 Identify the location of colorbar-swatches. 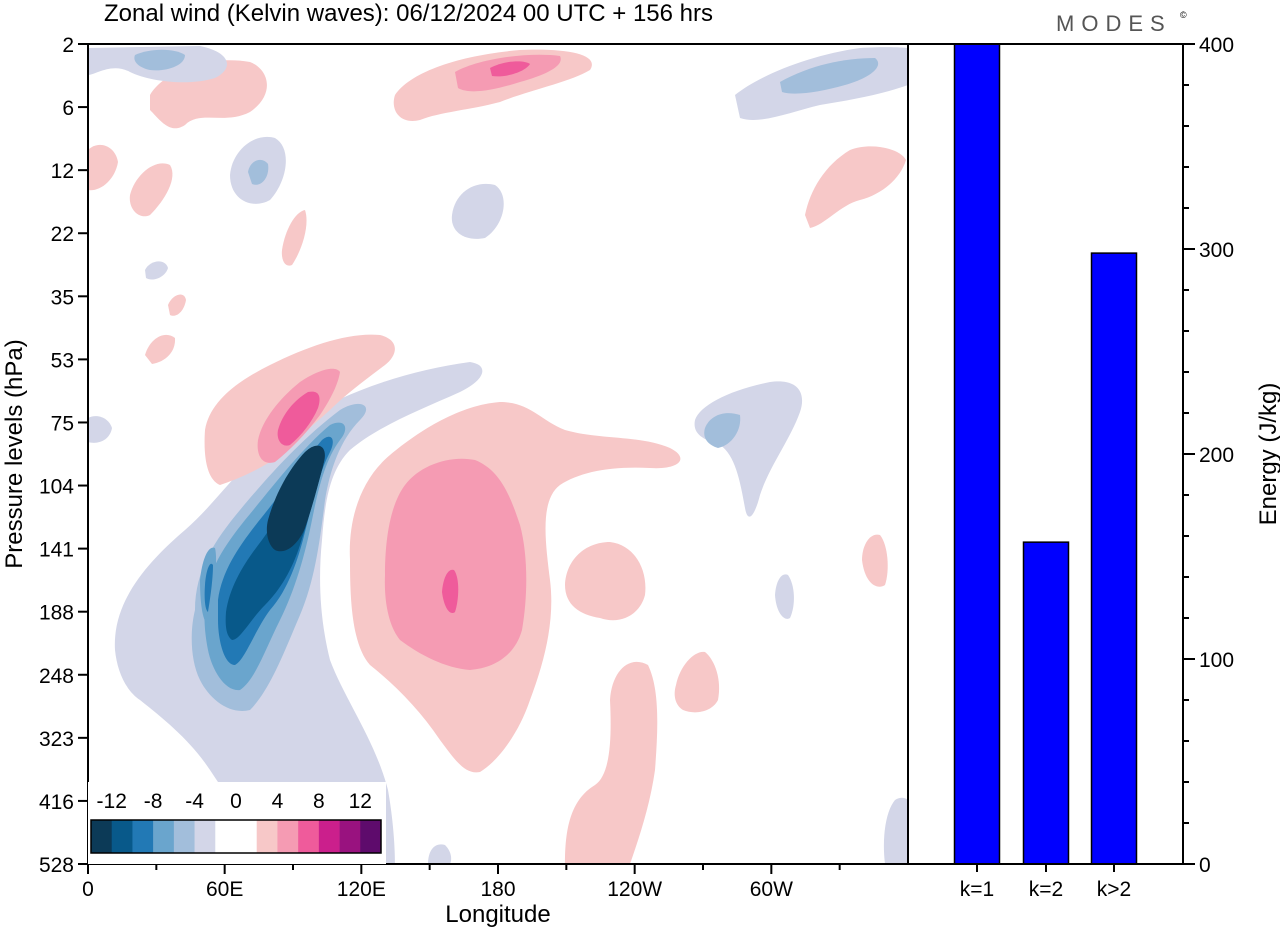
(236, 836).